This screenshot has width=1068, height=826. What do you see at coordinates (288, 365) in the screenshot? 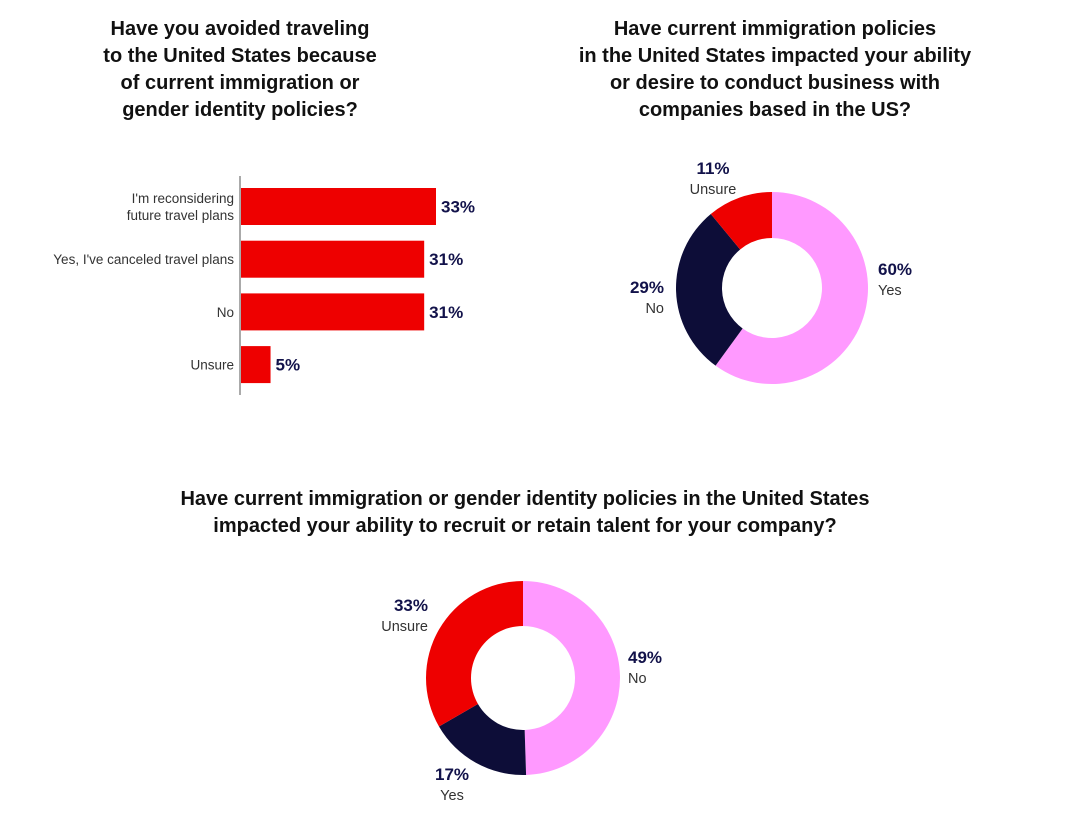
I see `bar-value-label: 5%` at bounding box center [288, 365].